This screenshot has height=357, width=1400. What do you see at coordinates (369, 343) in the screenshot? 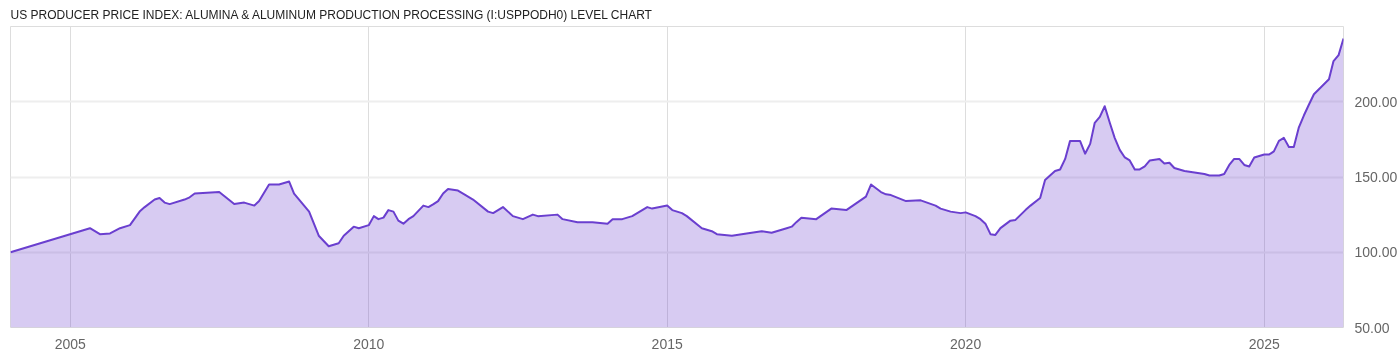
I see `x-tick-label: 2010` at bounding box center [369, 343].